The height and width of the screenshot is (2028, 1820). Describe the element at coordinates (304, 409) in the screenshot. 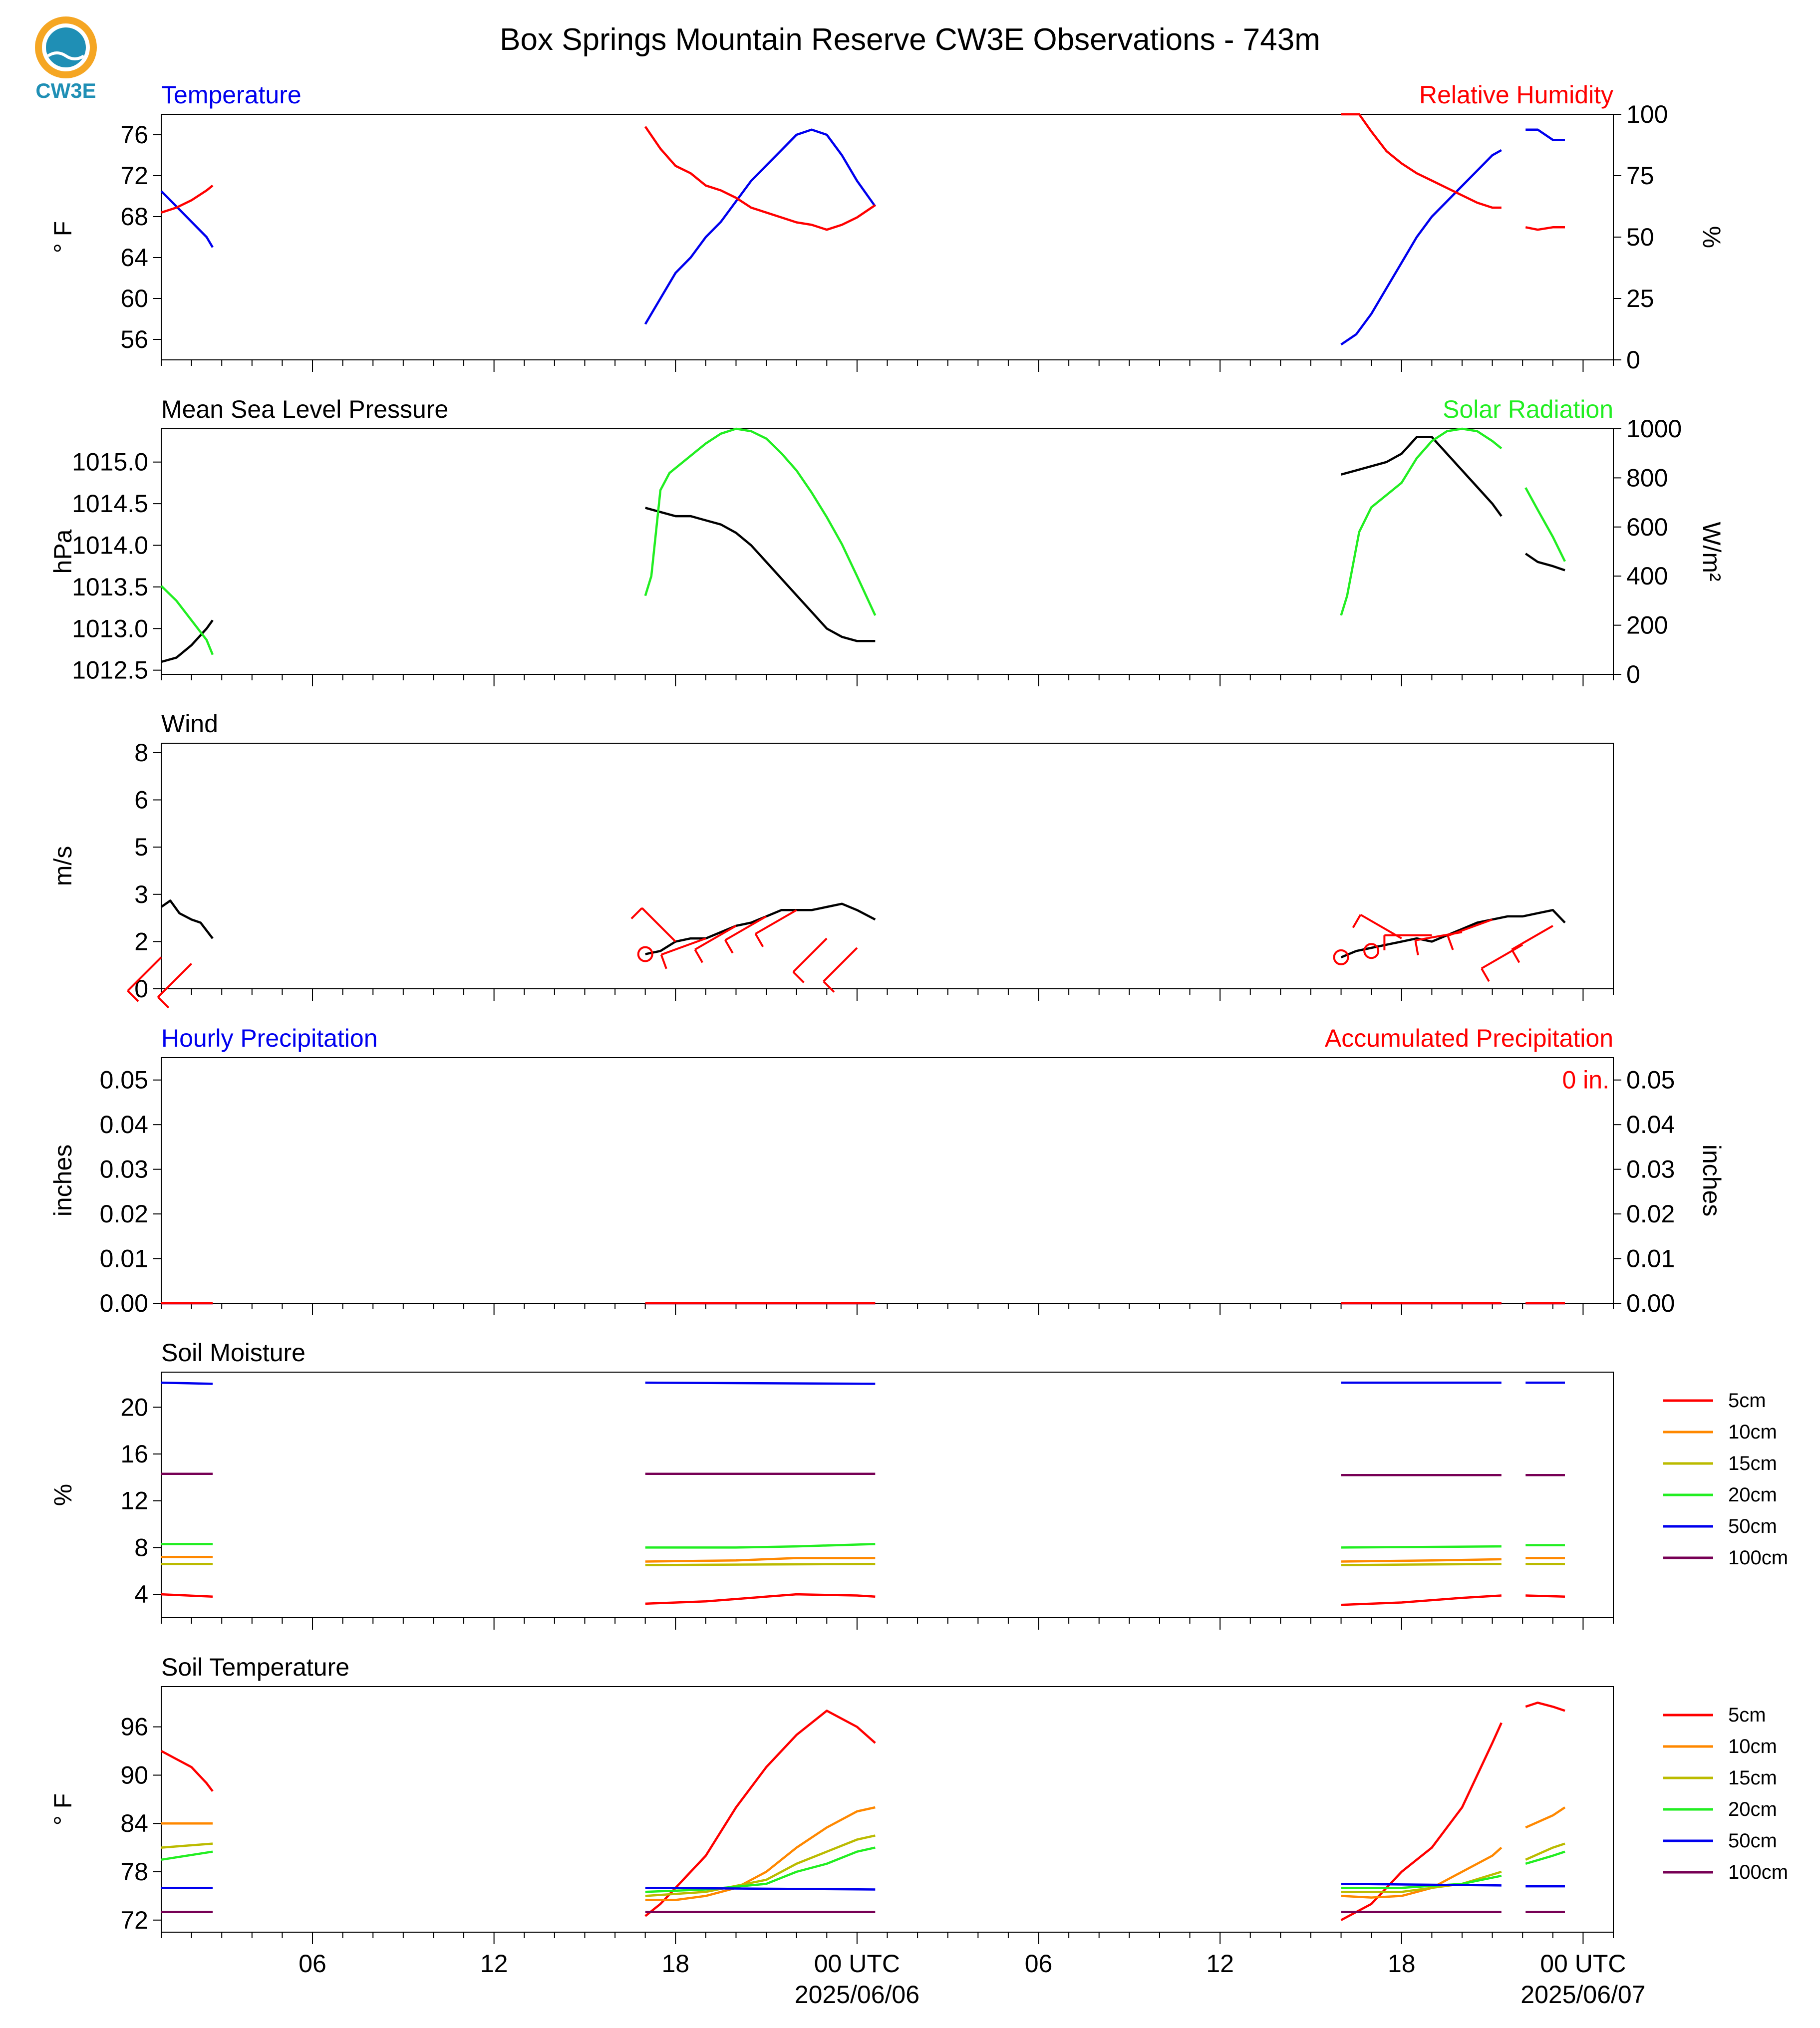

I see `panel-title-left: Mean Sea Level Pressure` at that location.